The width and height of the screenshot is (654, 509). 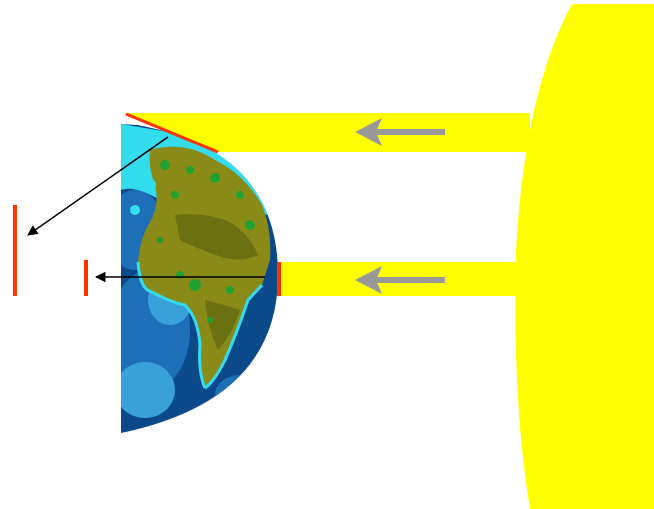 I want to click on earth-hemisphere, so click(x=199, y=278).